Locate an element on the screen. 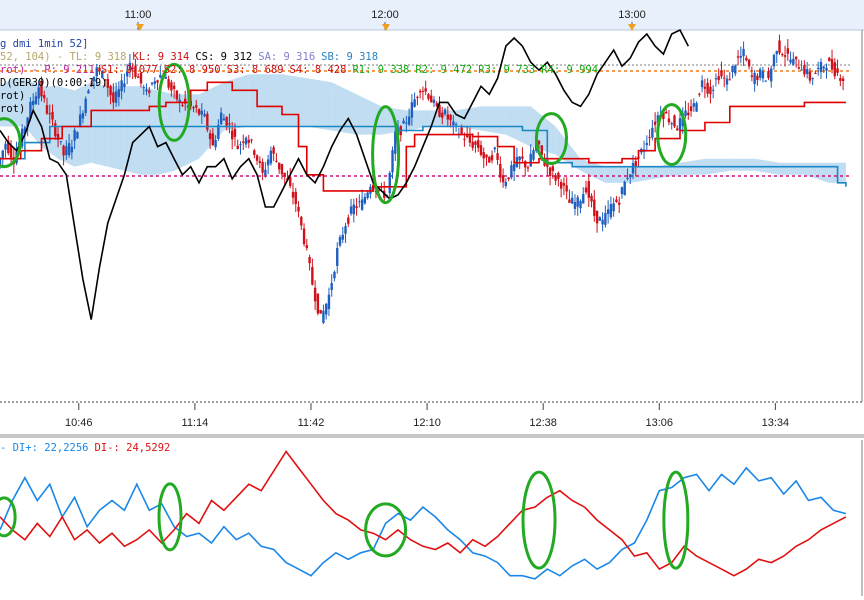  leg2-item: SA: 9 316 is located at coordinates (287, 57).